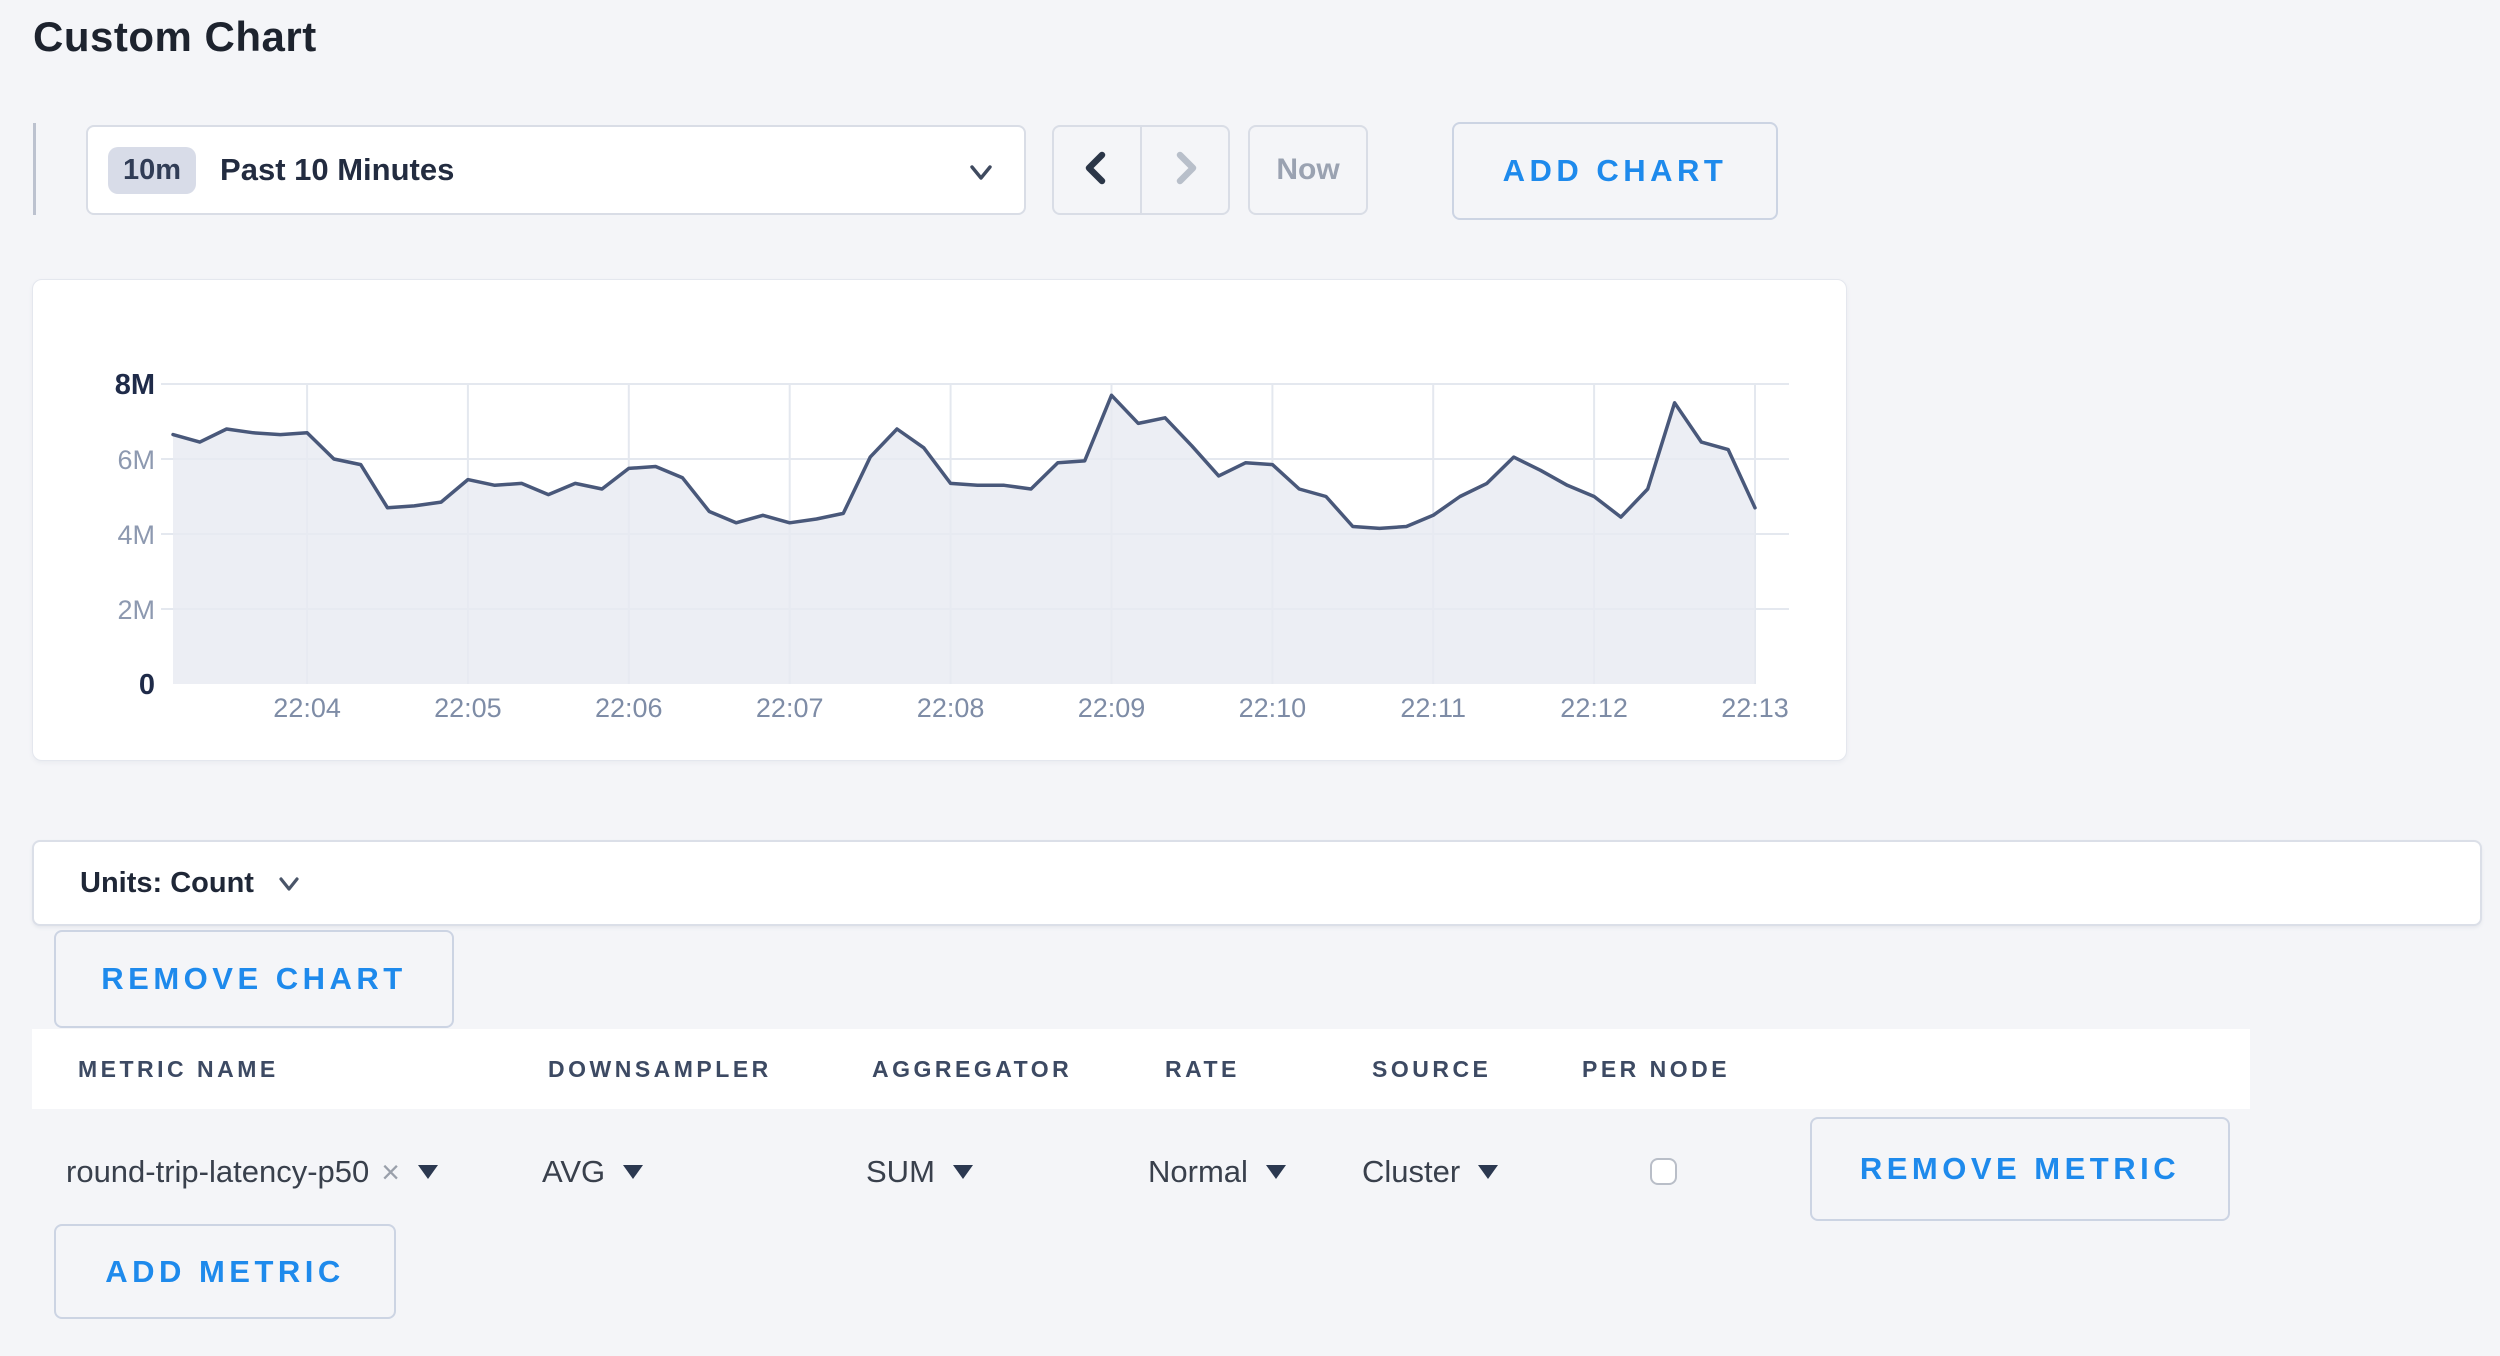 Image resolution: width=2500 pixels, height=1356 pixels. What do you see at coordinates (1257, 883) in the screenshot?
I see `units-select: Units: Count` at bounding box center [1257, 883].